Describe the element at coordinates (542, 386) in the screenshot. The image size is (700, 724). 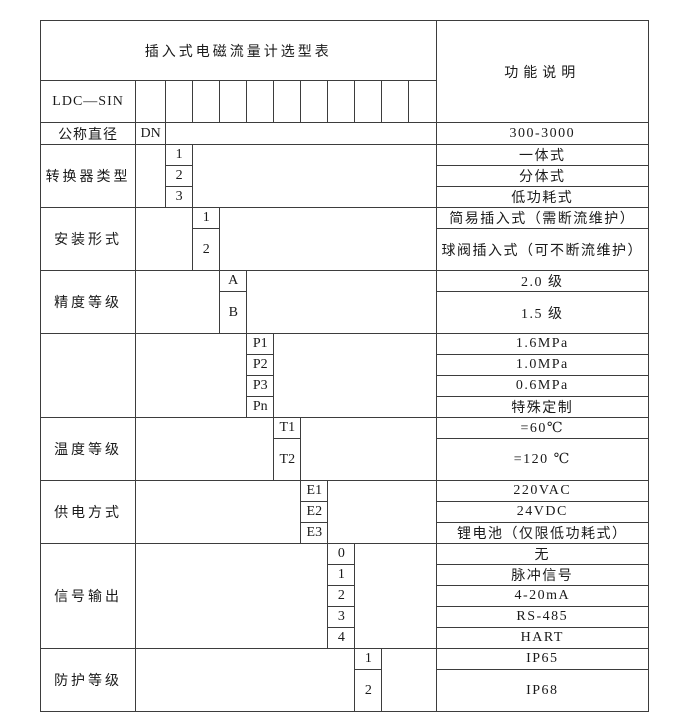
I see `desc-cell: 0.6MPa` at that location.